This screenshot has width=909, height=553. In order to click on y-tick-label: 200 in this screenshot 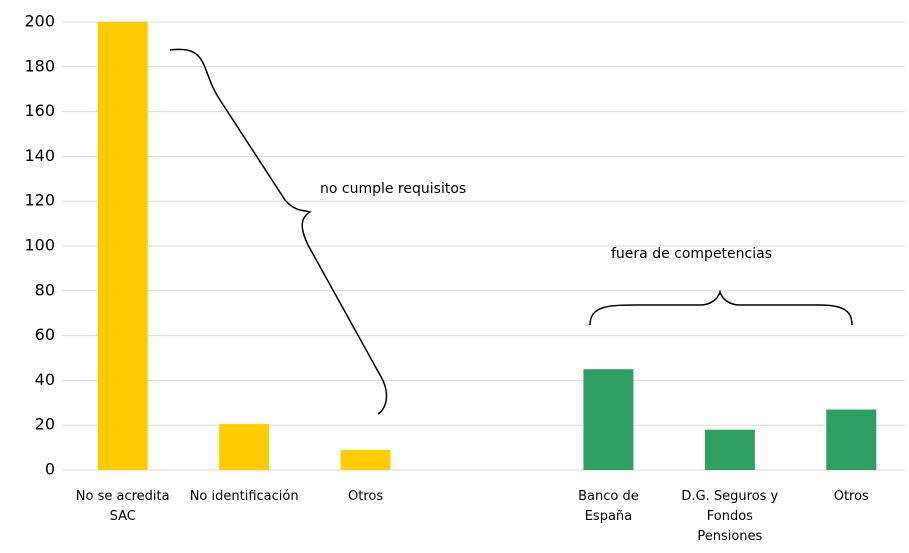, I will do `click(39, 21)`.